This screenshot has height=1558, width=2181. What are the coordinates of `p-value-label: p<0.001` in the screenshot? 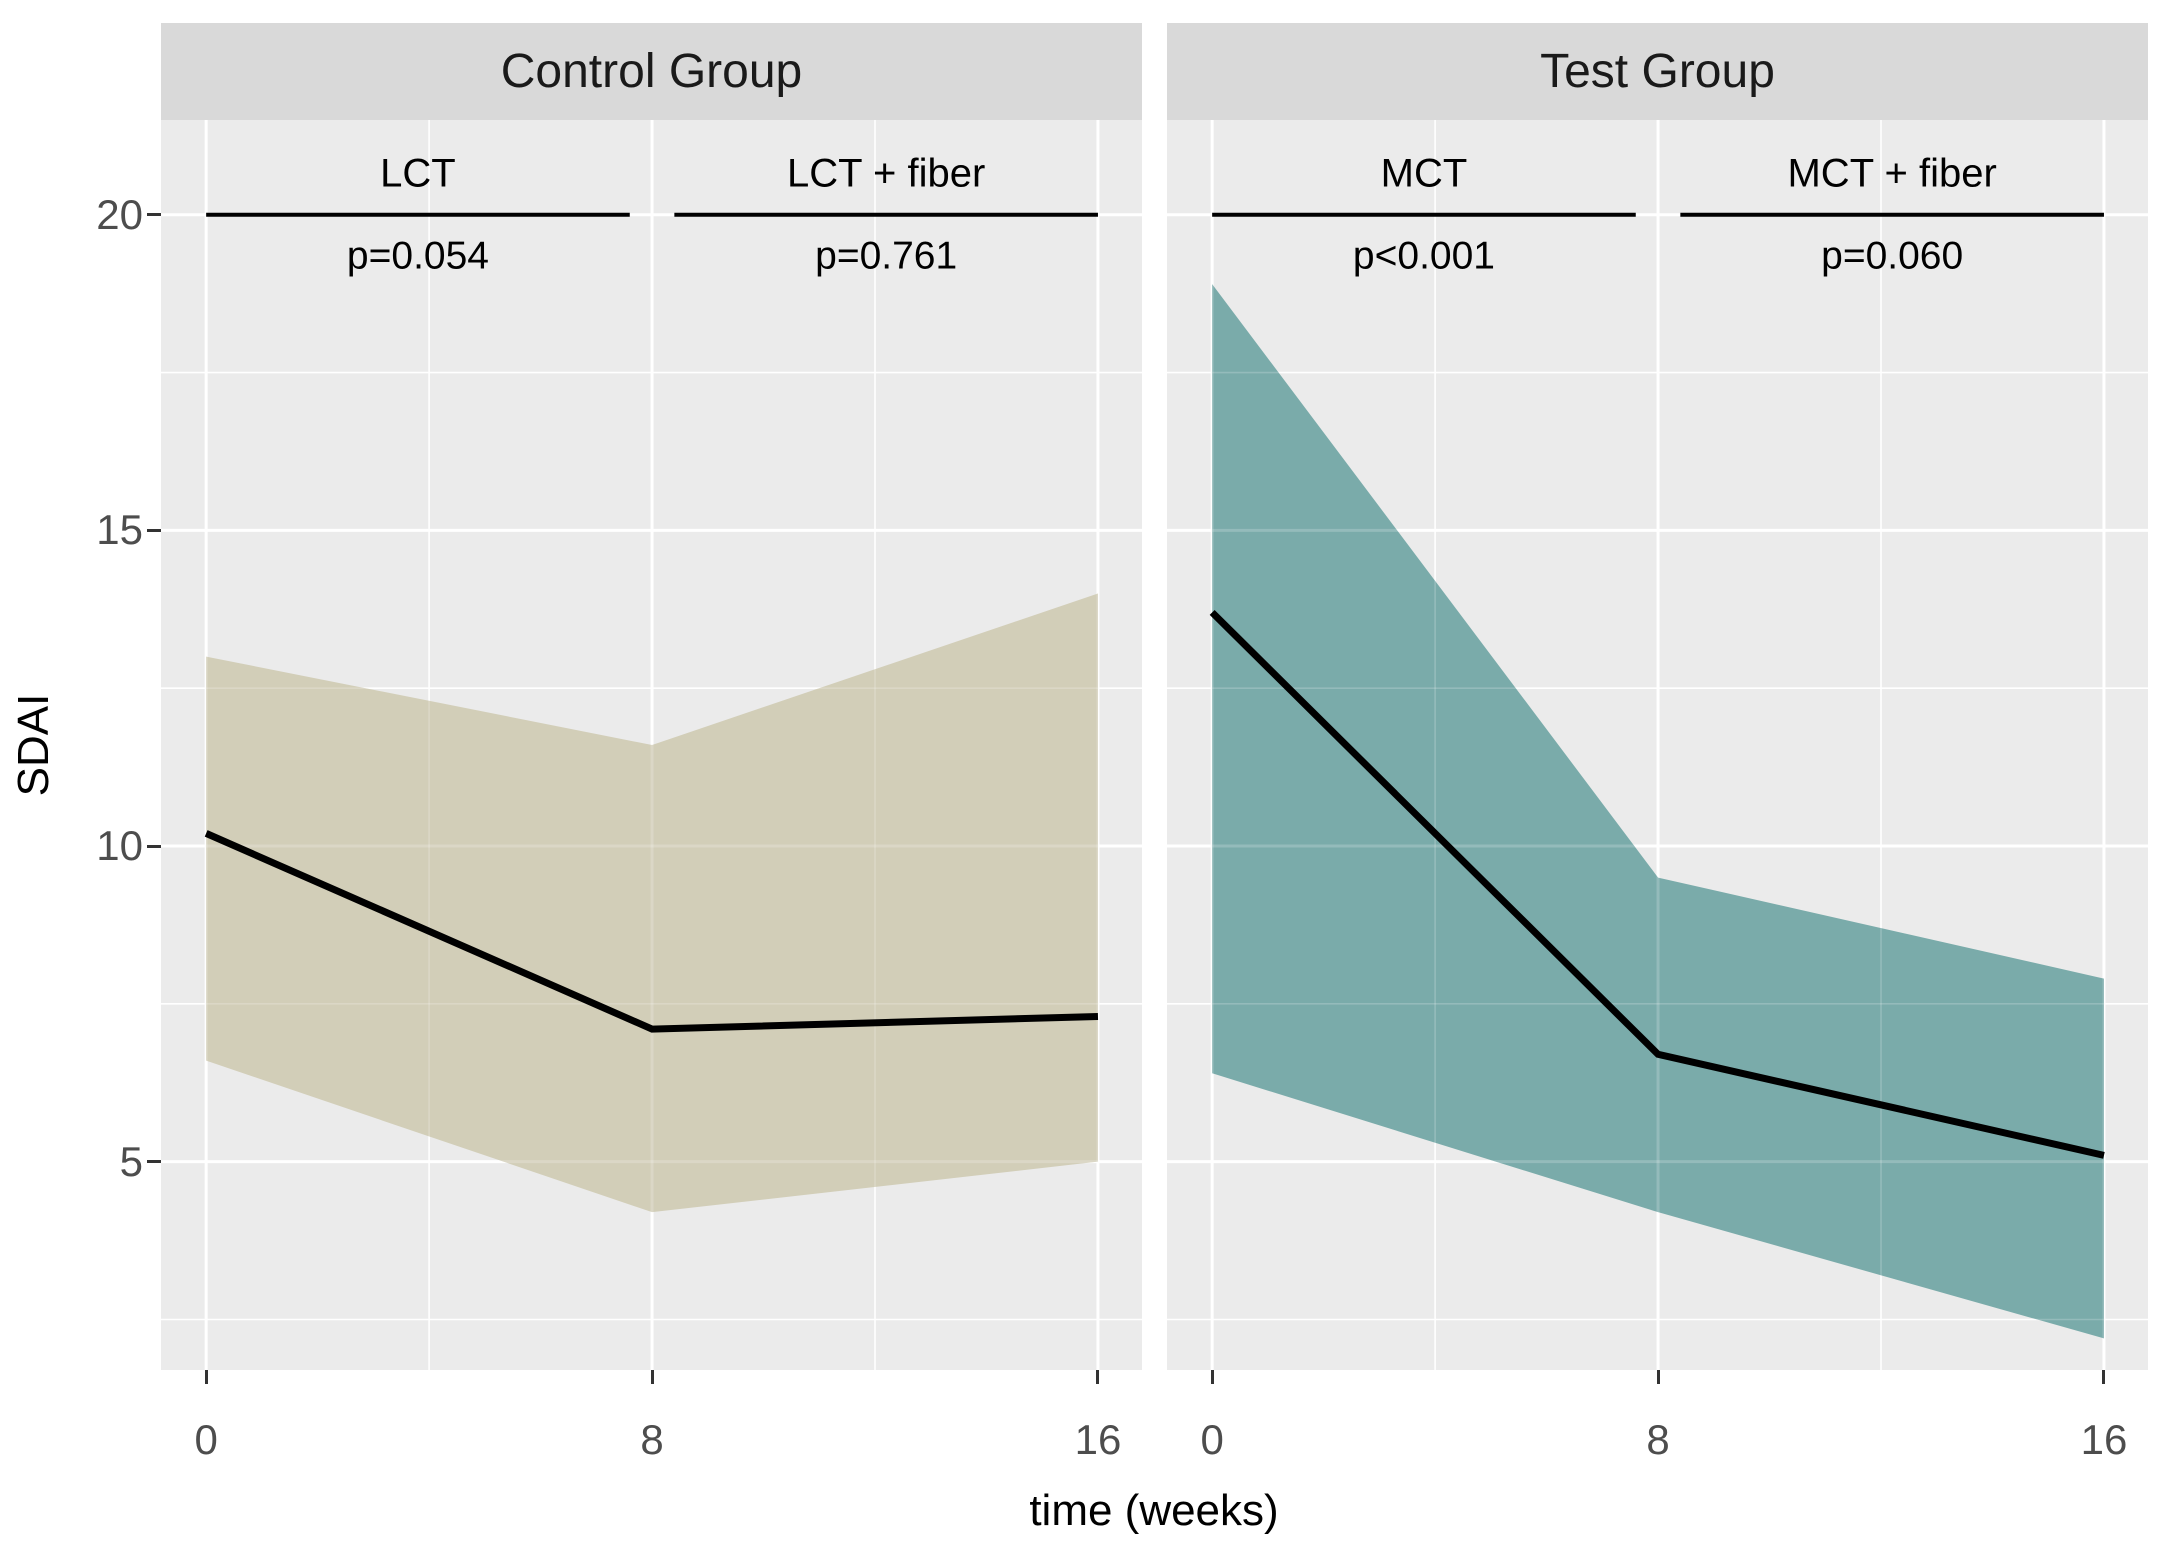 It's located at (1424, 256).